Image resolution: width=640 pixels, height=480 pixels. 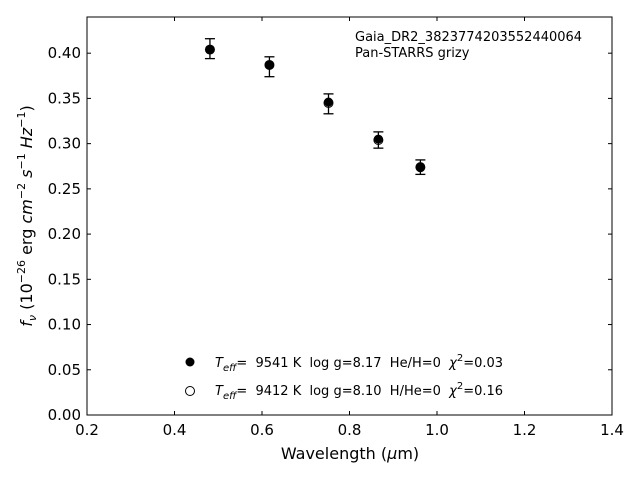 What do you see at coordinates (190, 362) in the screenshot?
I see `legend-marker-filled` at bounding box center [190, 362].